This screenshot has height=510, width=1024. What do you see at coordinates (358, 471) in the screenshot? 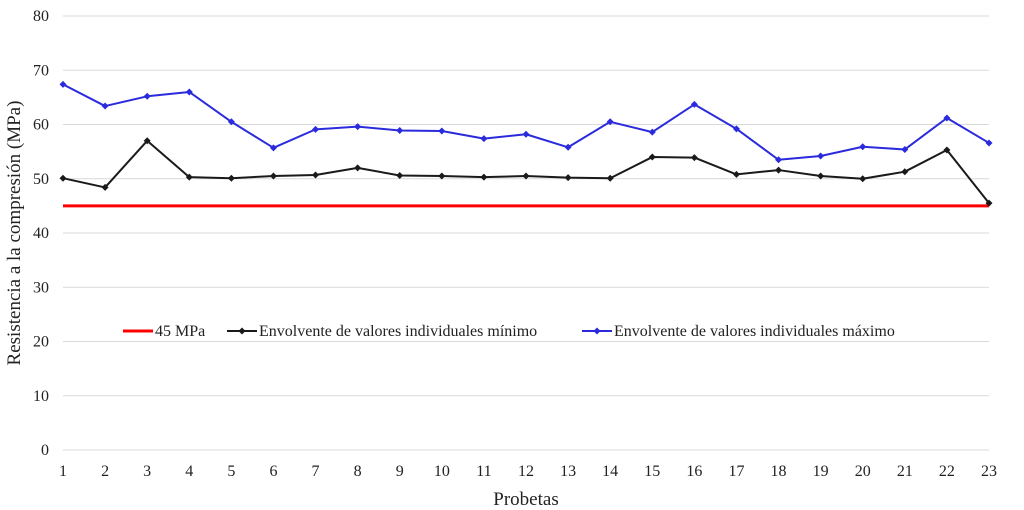
I see `x-tick-label: 8` at bounding box center [358, 471].